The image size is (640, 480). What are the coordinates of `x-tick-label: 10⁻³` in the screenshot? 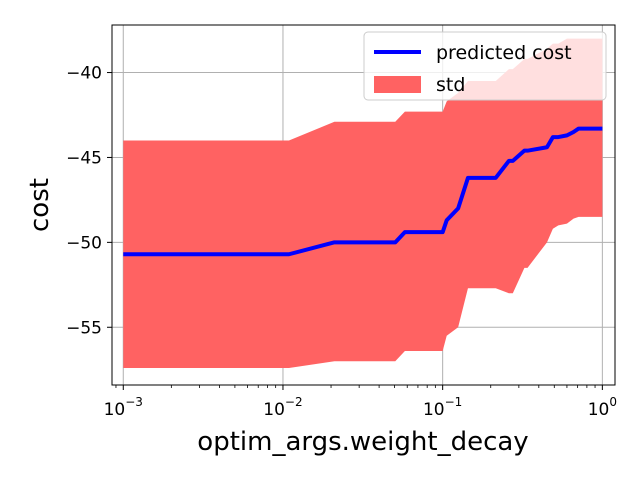 It's located at (123, 407).